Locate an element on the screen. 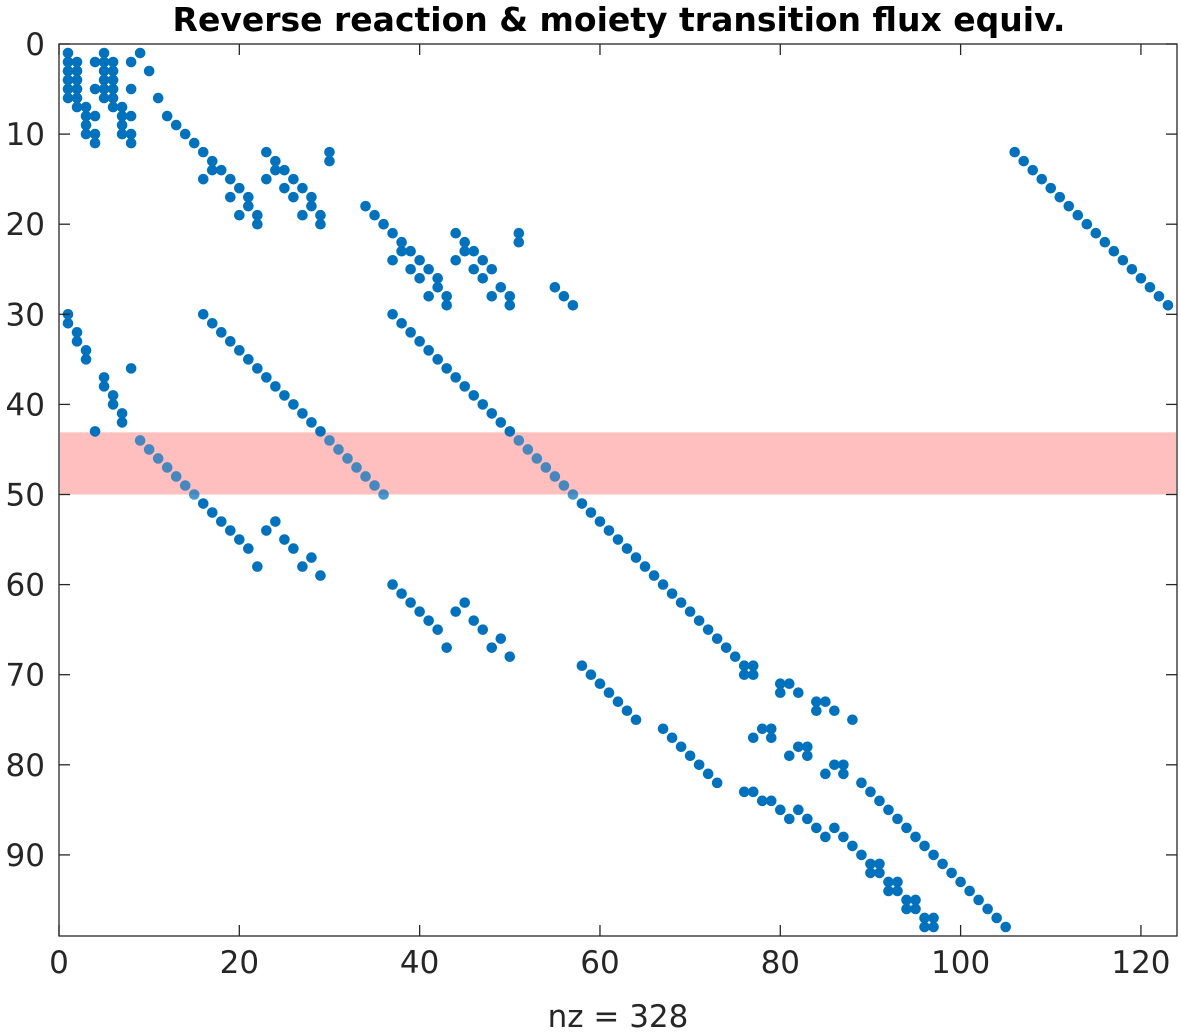 The image size is (1181, 1034). x-tick-label: 100 is located at coordinates (960, 963).